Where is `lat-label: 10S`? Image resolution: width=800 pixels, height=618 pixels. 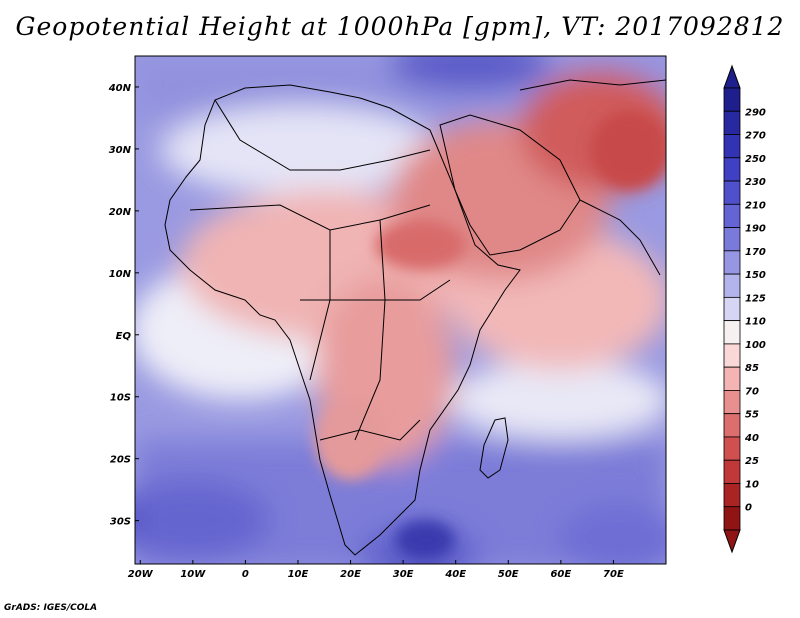 lat-label: 10S is located at coordinates (120, 398).